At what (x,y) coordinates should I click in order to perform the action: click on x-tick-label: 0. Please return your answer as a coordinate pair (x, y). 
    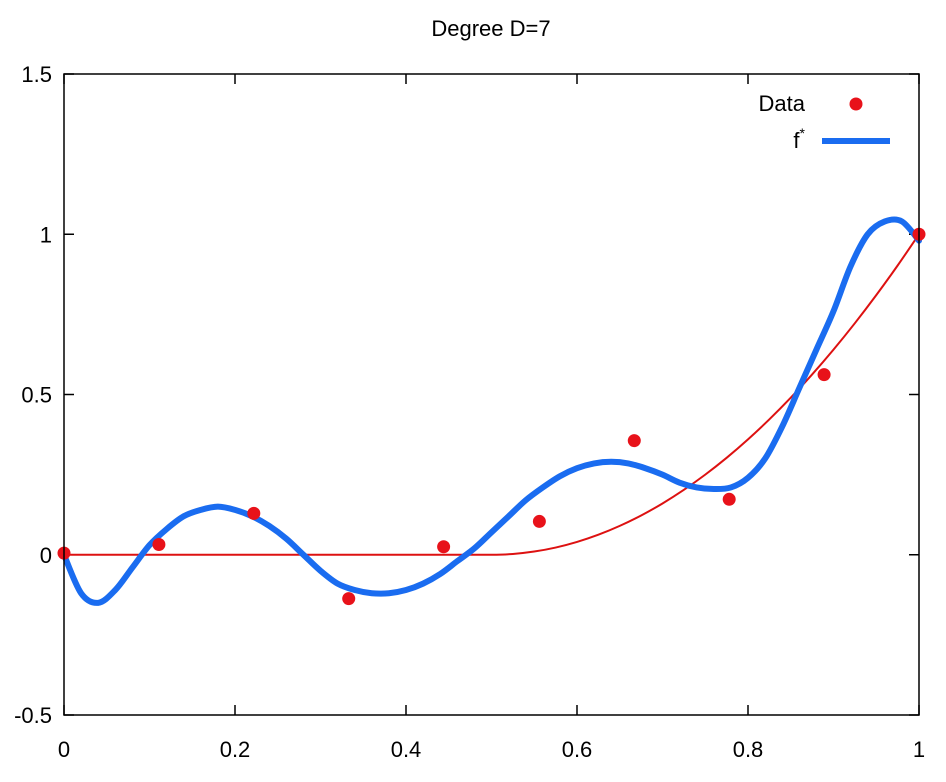
    Looking at the image, I should click on (64, 749).